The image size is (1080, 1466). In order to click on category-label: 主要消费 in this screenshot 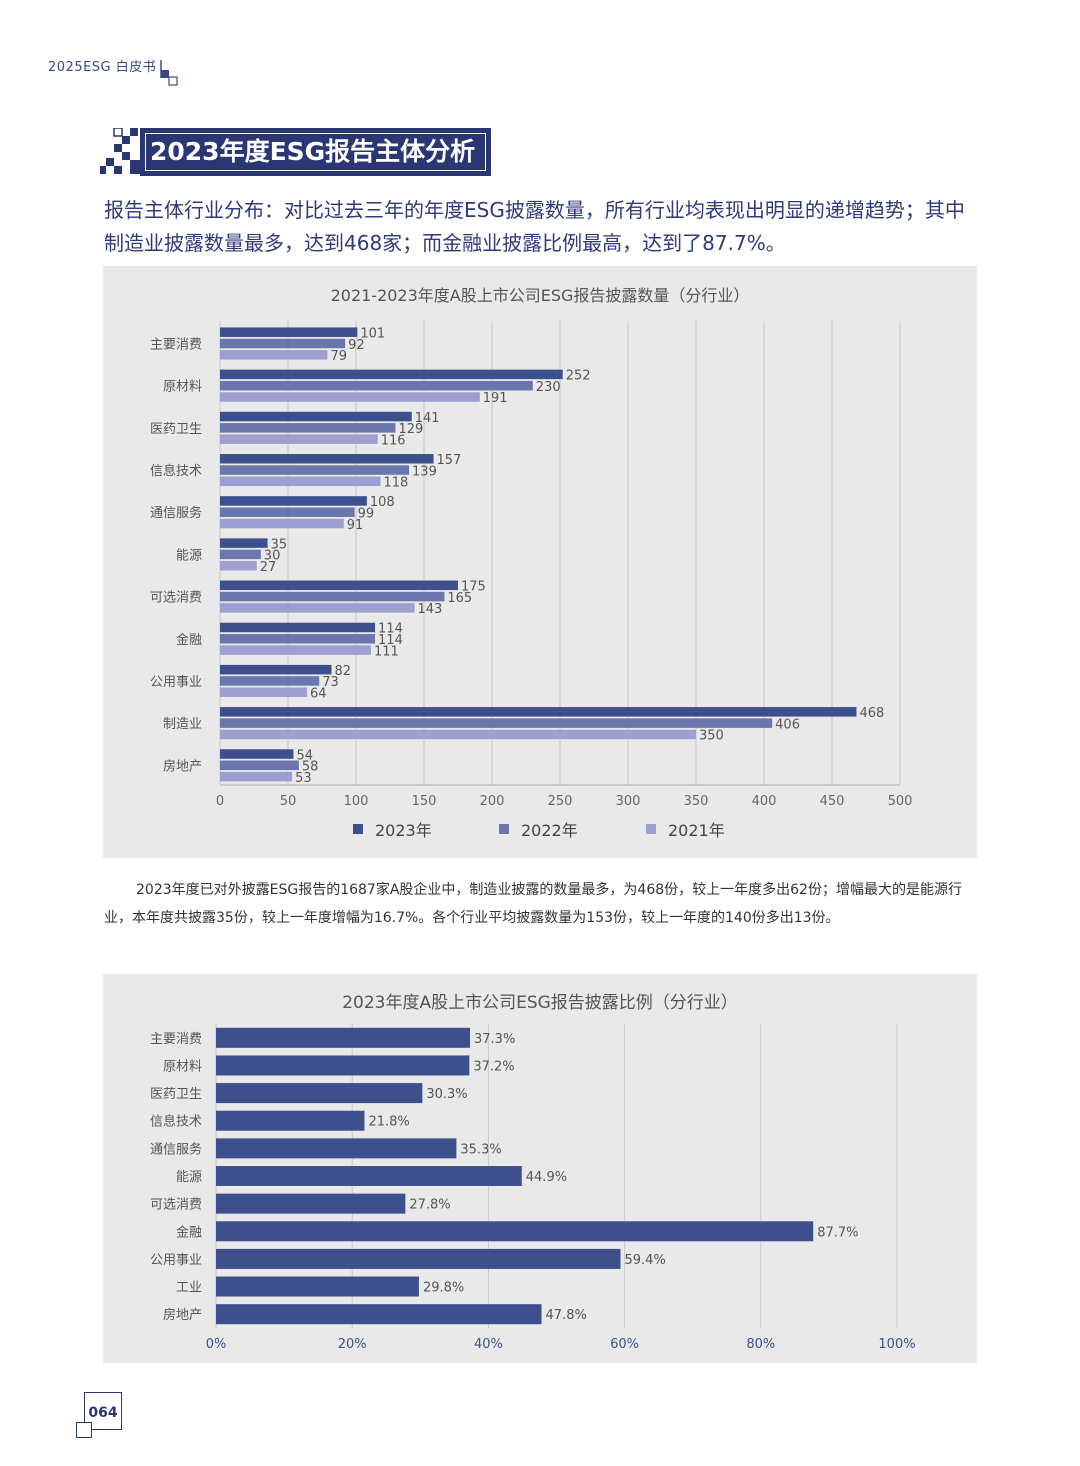, I will do `click(176, 345)`.